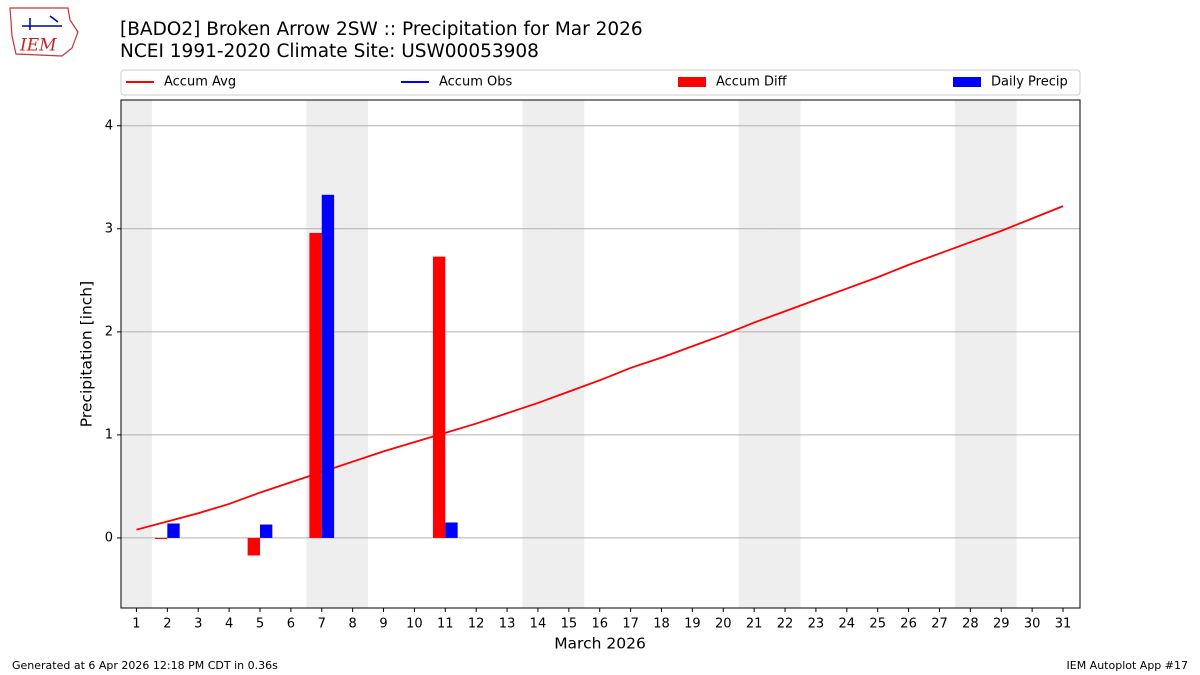  Describe the element at coordinates (970, 624) in the screenshot. I see `x-tick-label: 28` at that location.